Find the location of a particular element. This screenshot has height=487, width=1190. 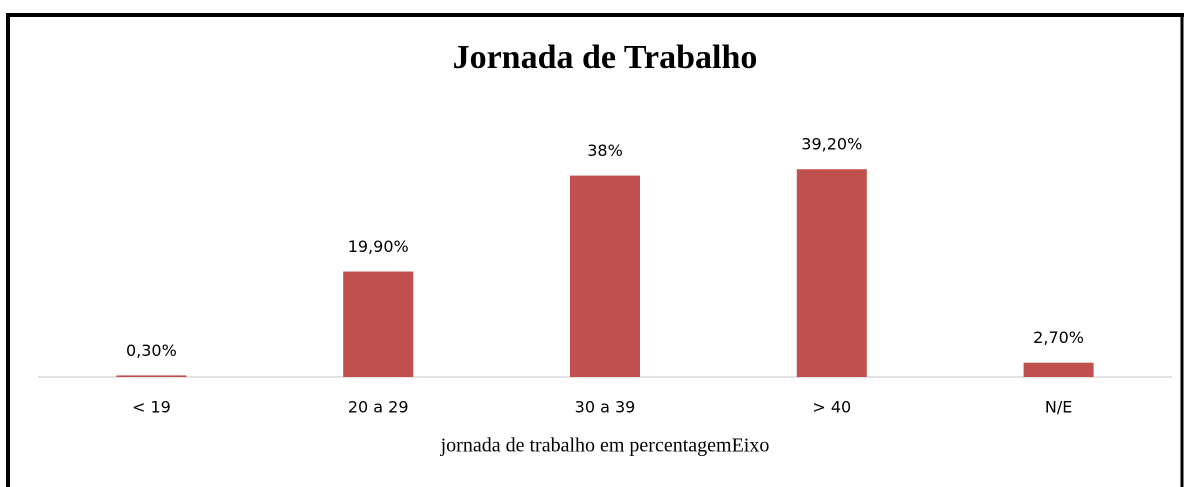

x-axis-title: jornada de trabalho em percentagemEixo is located at coordinates (605, 446).